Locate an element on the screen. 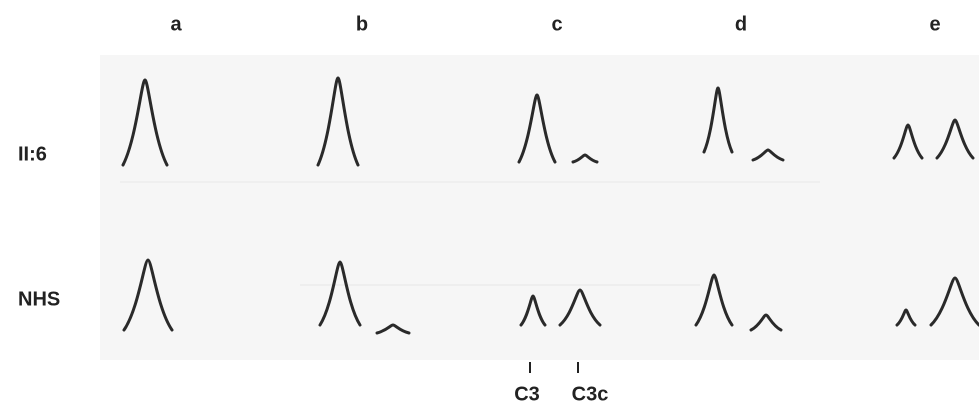 The width and height of the screenshot is (979, 406). row-label: NHS is located at coordinates (39, 299).